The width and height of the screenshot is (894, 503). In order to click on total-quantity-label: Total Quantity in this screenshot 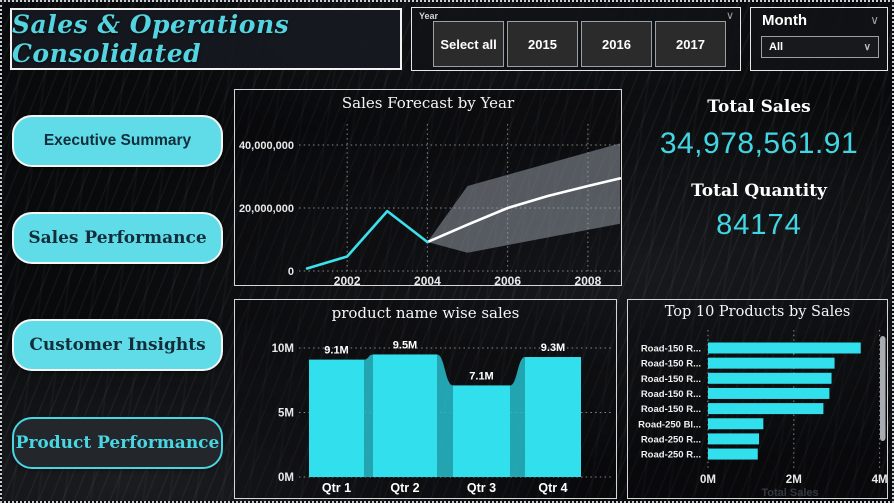, I will do `click(759, 191)`.